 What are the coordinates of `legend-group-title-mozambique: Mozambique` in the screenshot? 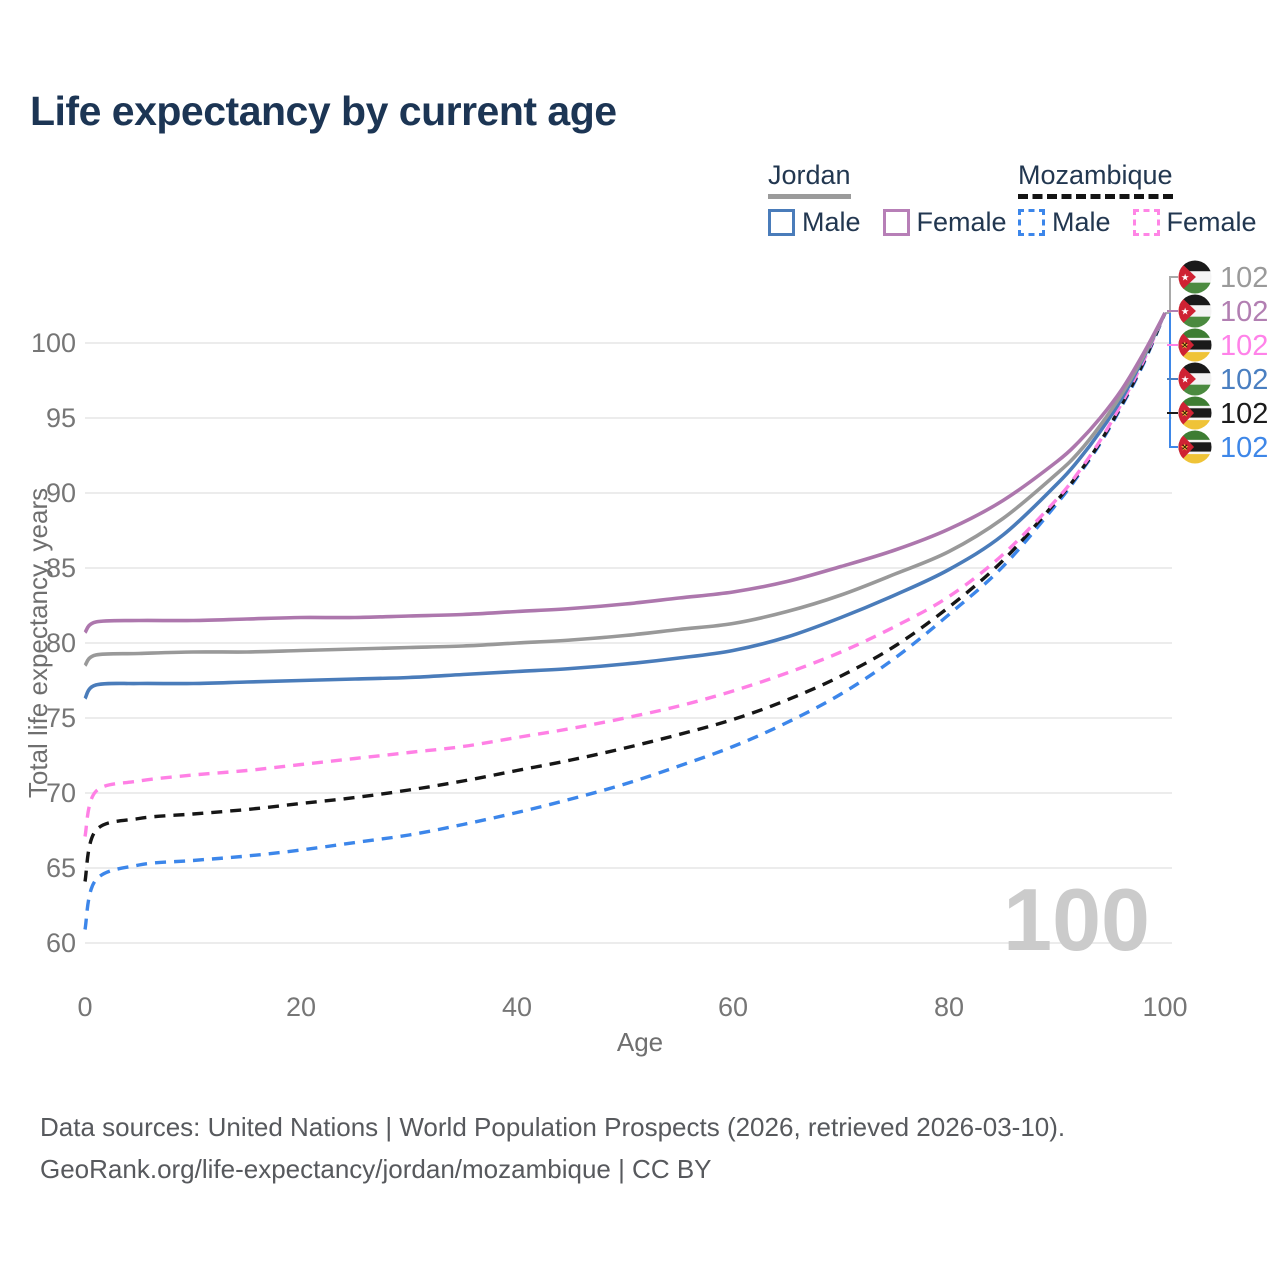 It's located at (1095, 179).